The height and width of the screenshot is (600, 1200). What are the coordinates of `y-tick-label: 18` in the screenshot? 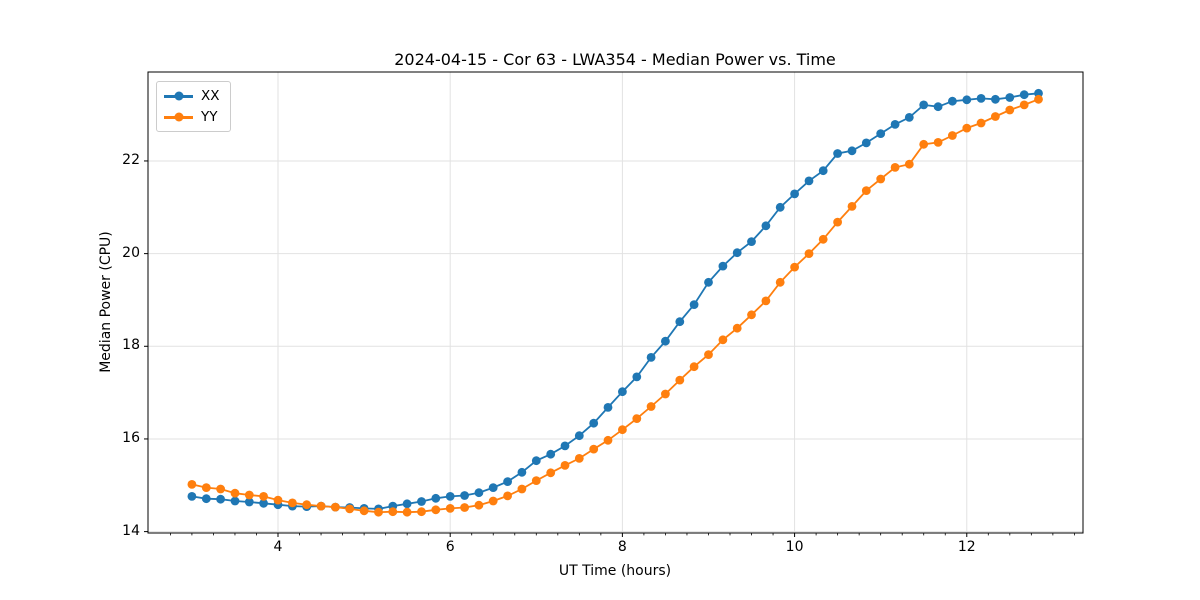 It's located at (131, 345).